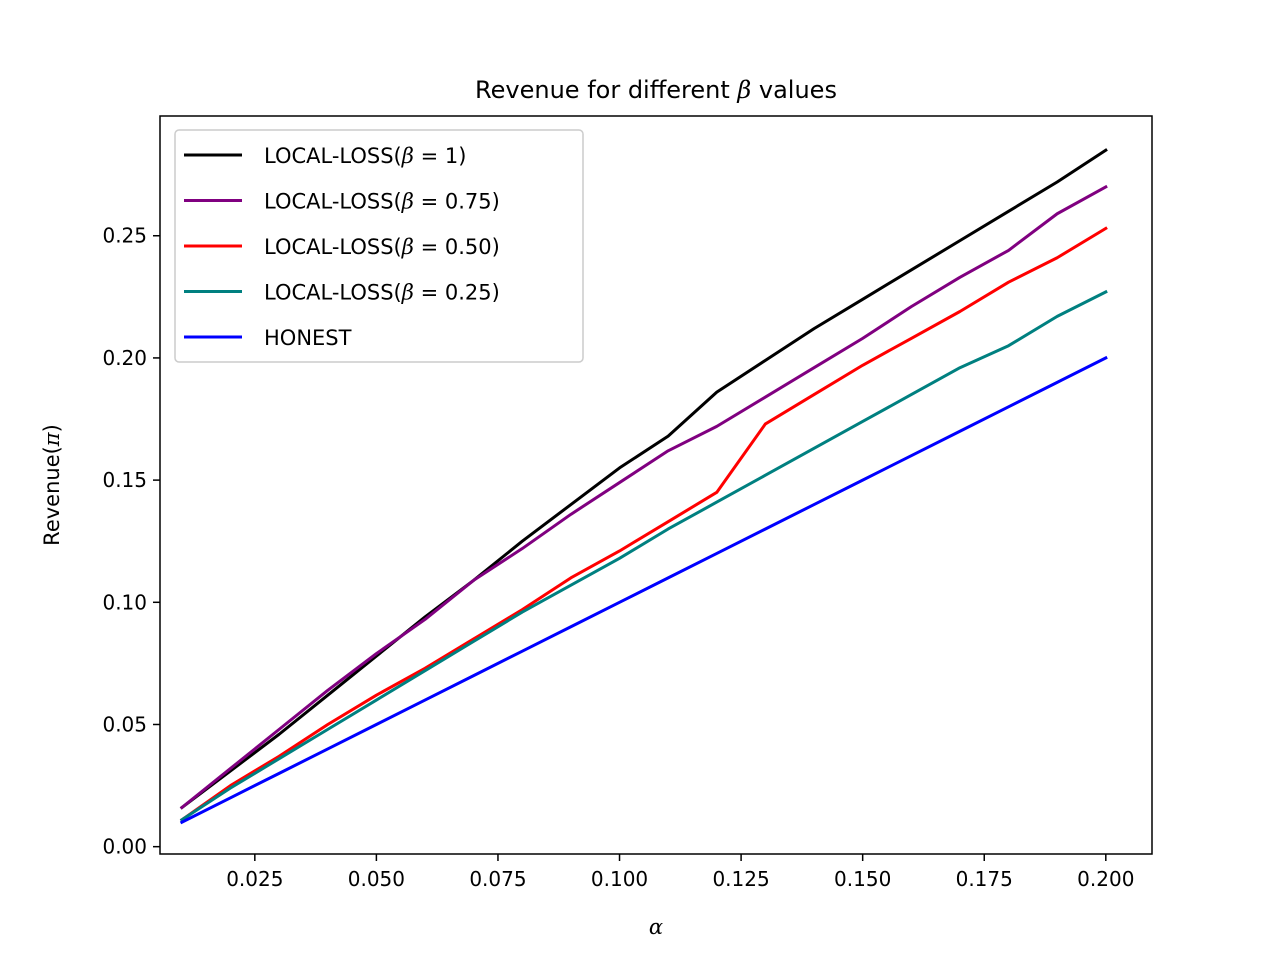 The image size is (1280, 960). What do you see at coordinates (656, 927) in the screenshot?
I see `x-axis-label: α` at bounding box center [656, 927].